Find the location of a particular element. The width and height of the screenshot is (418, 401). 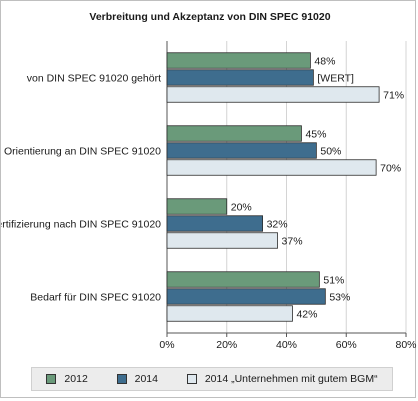

data-label-2012-cat-4: 51% is located at coordinates (333, 281).